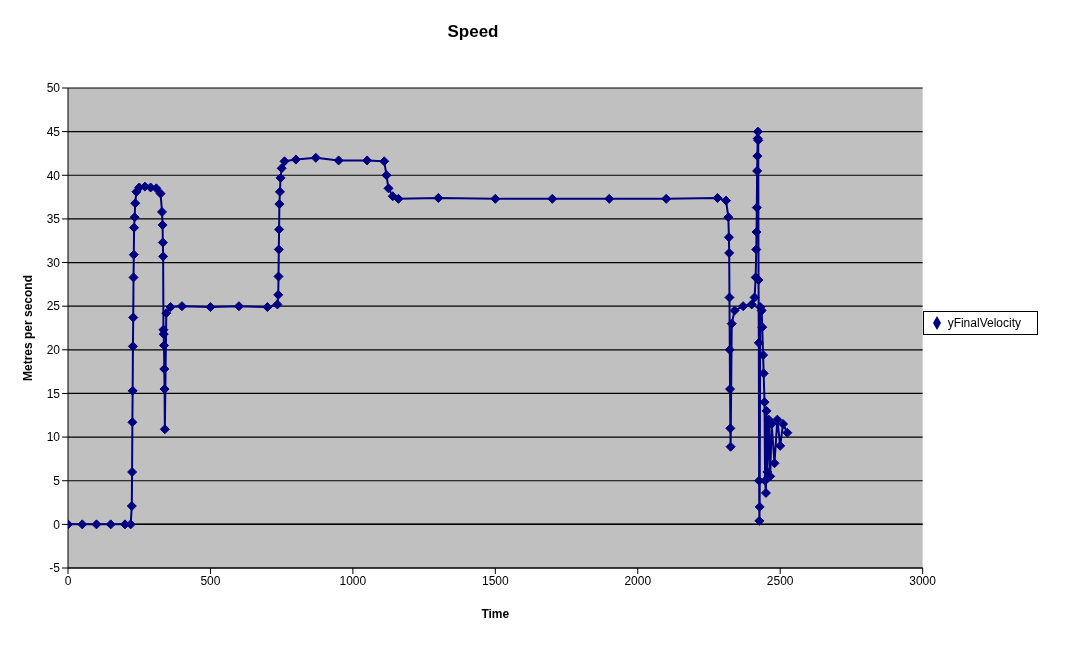 The width and height of the screenshot is (1067, 646). What do you see at coordinates (638, 580) in the screenshot?
I see `x-tick-label: 2000` at bounding box center [638, 580].